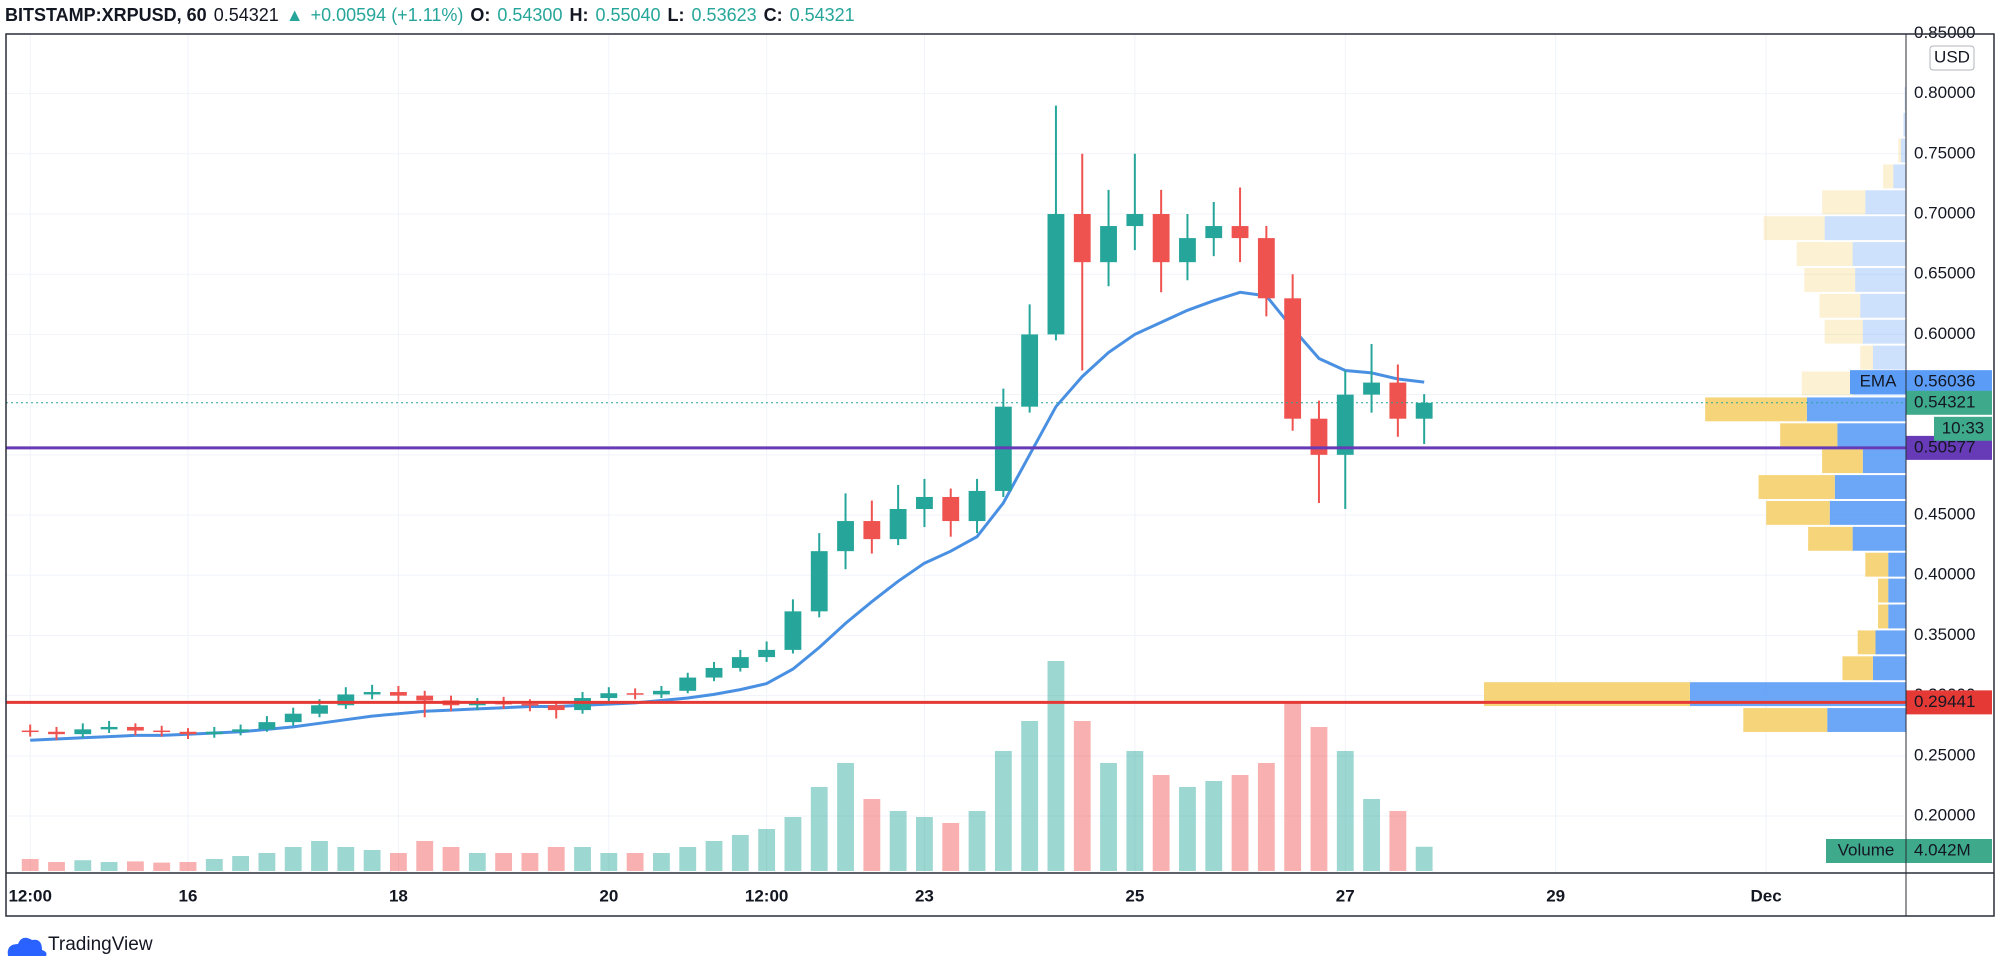 Image resolution: width=2000 pixels, height=966 pixels. Describe the element at coordinates (106, 14) in the screenshot. I see `symbol: BITSTAMP:XRPUSD, 60` at that location.